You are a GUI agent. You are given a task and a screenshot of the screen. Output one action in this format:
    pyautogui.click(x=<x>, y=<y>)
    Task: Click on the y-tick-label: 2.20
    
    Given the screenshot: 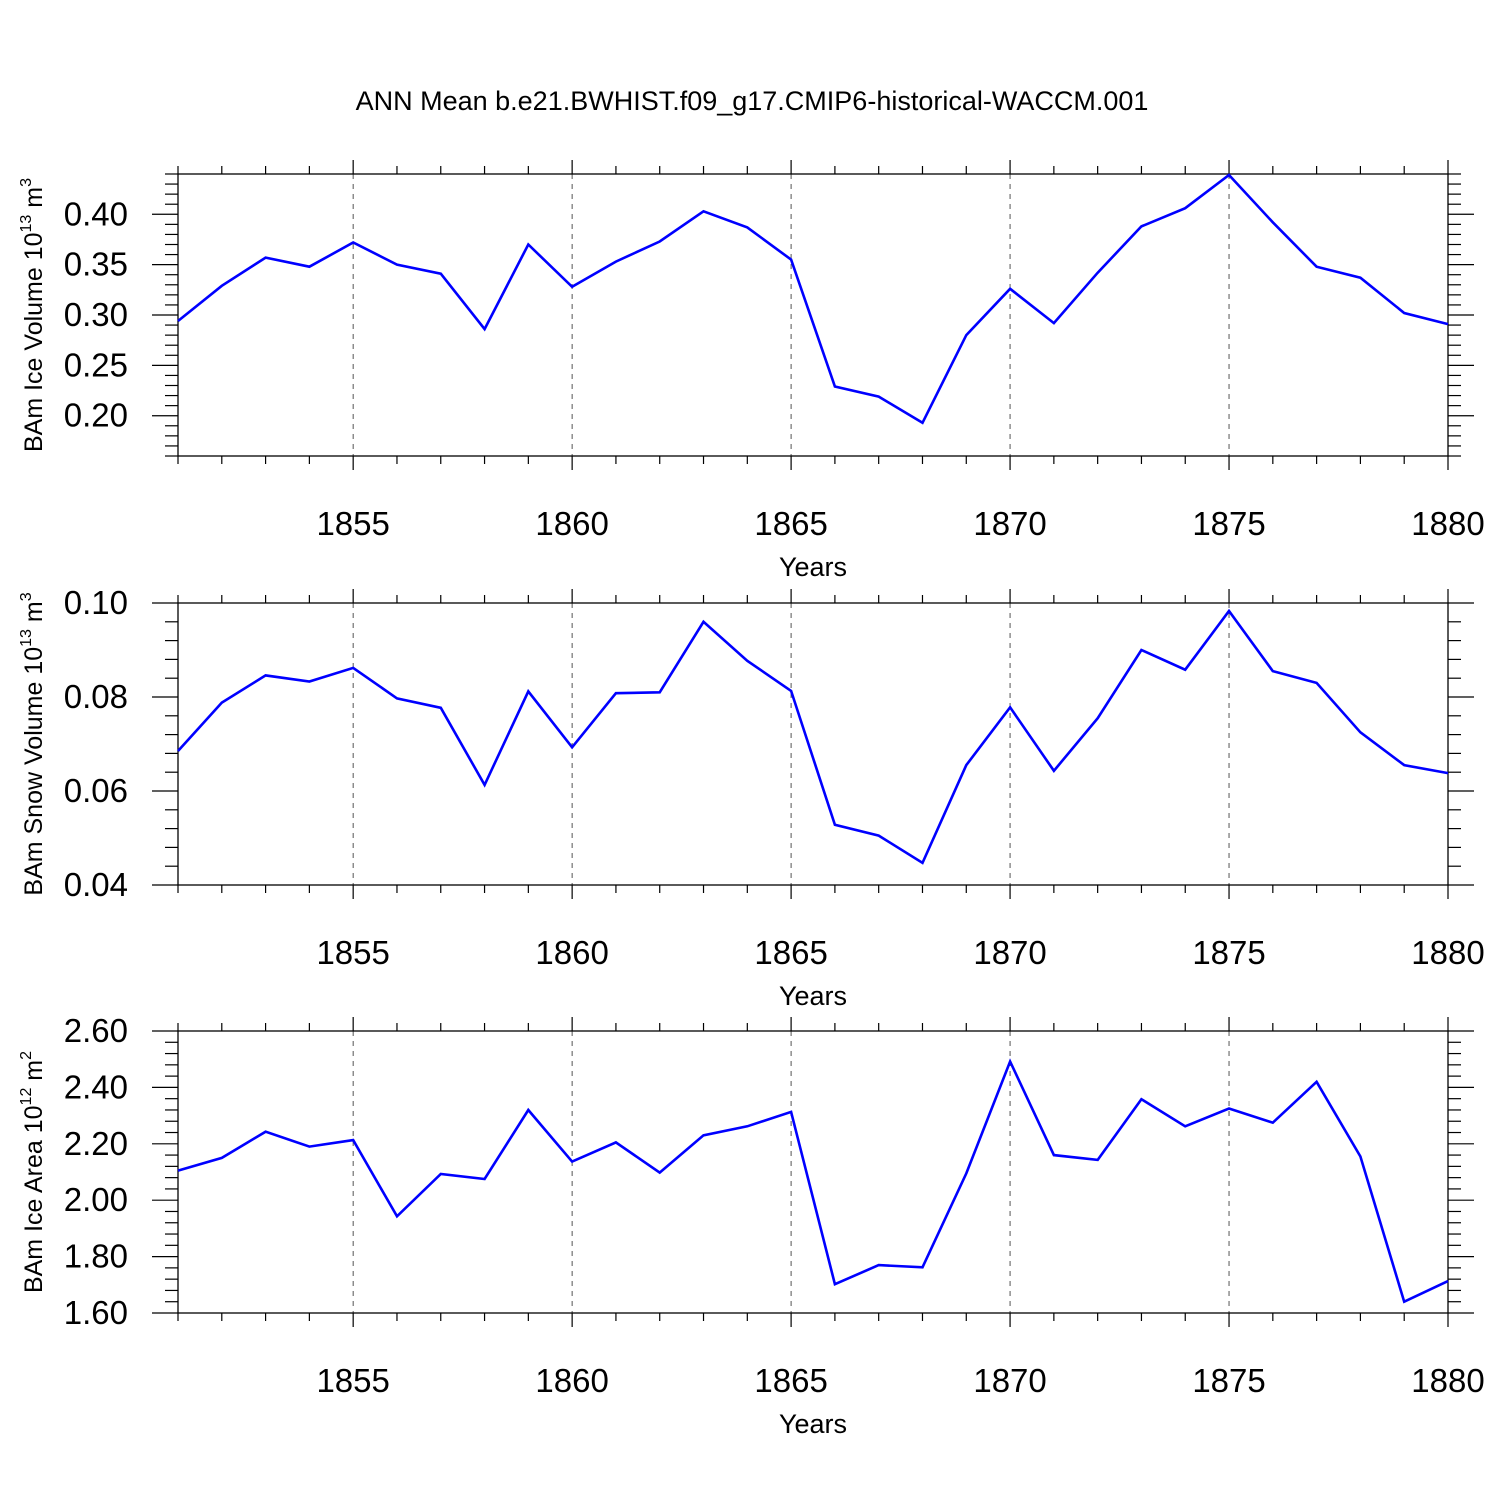 What is the action you would take?
    pyautogui.click(x=96, y=1143)
    